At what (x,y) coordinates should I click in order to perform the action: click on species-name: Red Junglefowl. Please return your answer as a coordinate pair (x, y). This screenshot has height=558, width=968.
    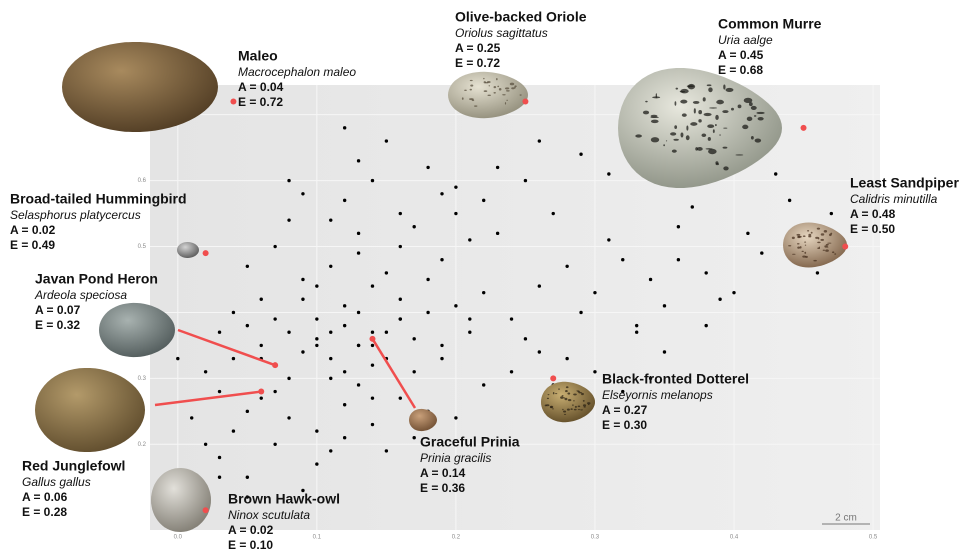
    Looking at the image, I should click on (73, 466).